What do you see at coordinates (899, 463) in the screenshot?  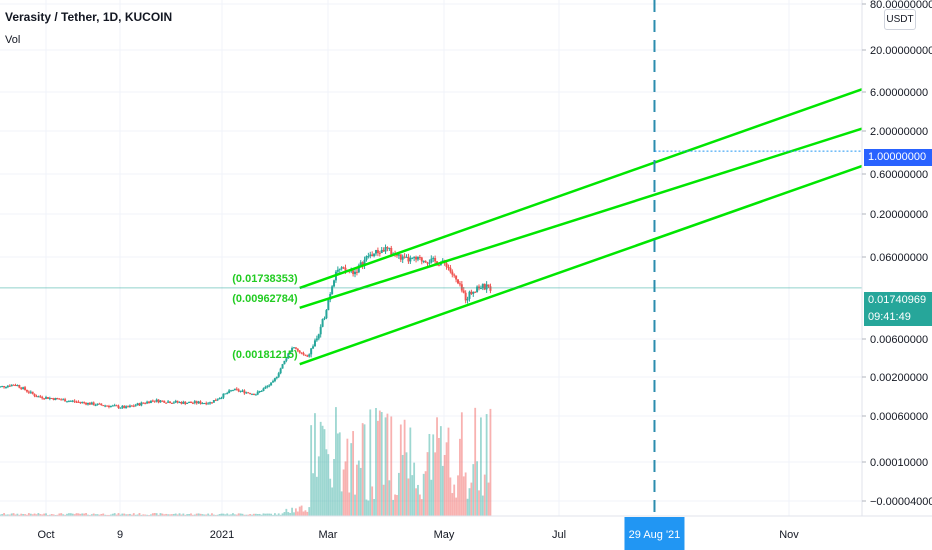 I see `price-tick-label: 0.00010000` at bounding box center [899, 463].